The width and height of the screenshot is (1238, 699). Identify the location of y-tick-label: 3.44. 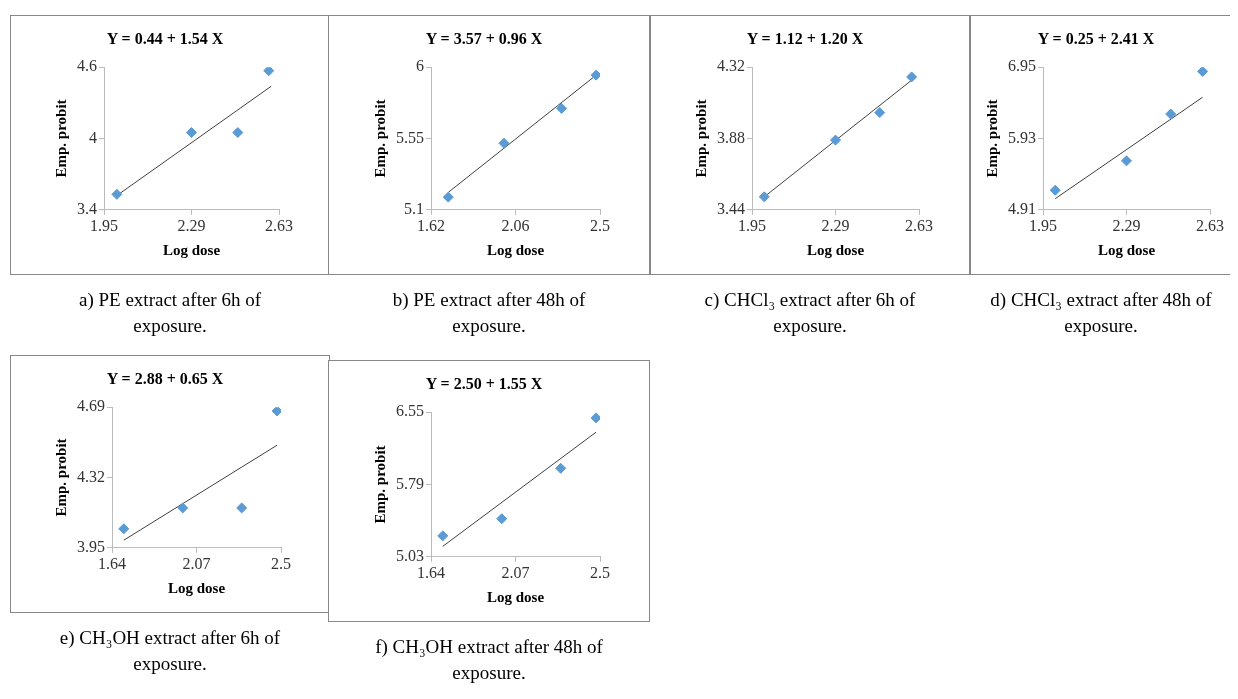
(731, 208).